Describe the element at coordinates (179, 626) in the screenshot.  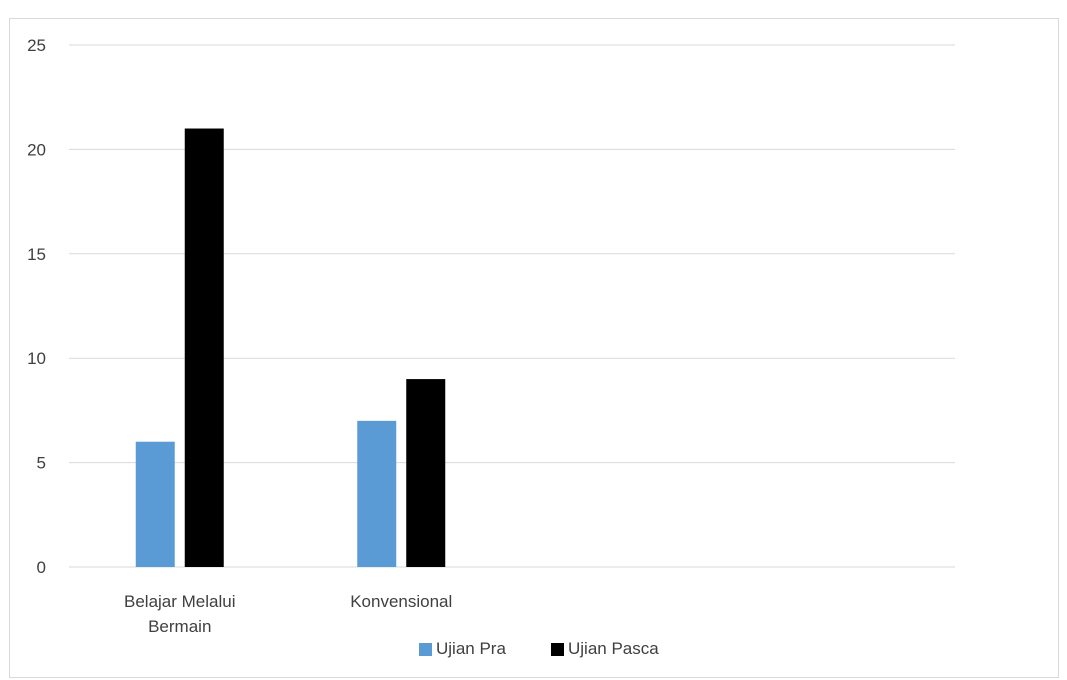
I see `category-label: Bermain` at that location.